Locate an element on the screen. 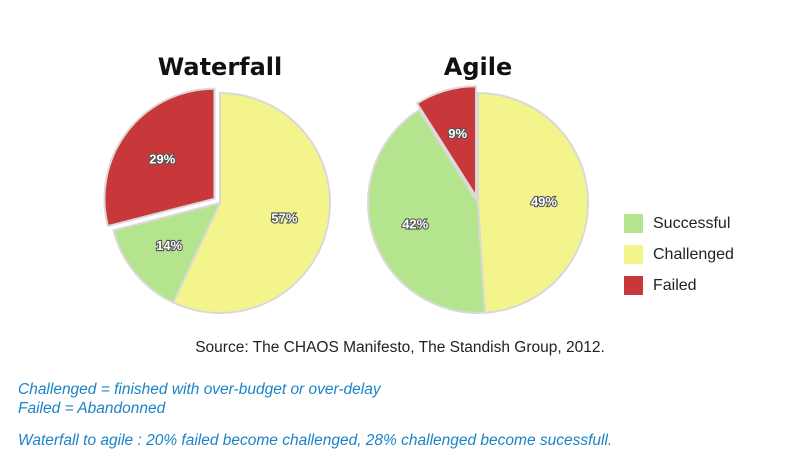 This screenshot has width=800, height=470. legend-label-successful: Successful is located at coordinates (692, 223).